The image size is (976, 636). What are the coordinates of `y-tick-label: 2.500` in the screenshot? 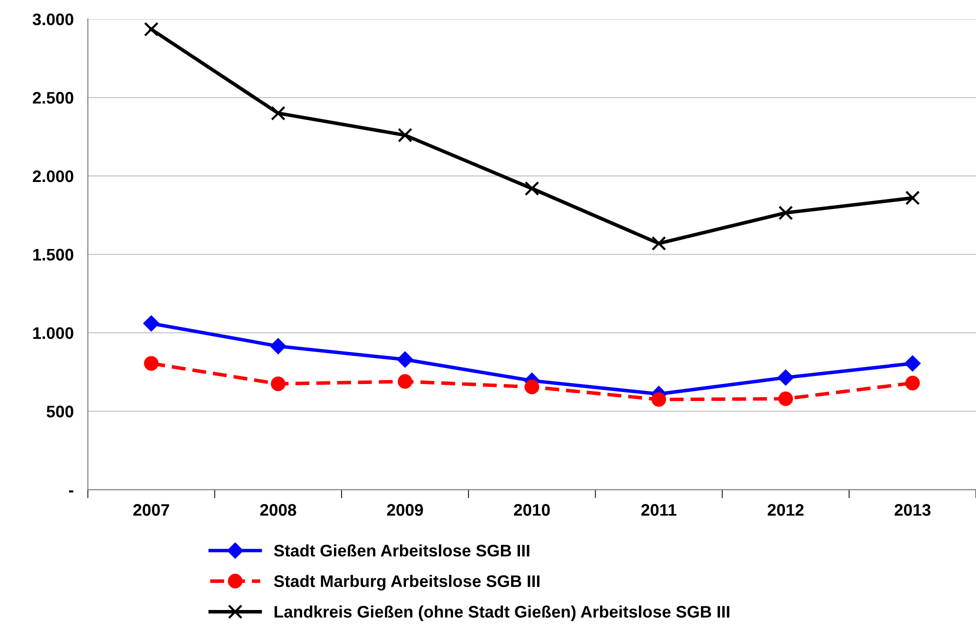 It's located at (53, 98).